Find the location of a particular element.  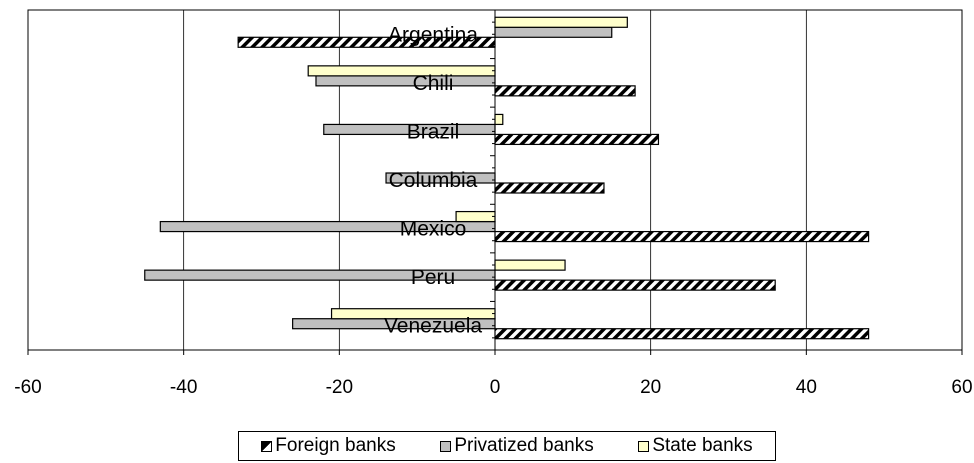

legend-label-state: State banks is located at coordinates (702, 445).